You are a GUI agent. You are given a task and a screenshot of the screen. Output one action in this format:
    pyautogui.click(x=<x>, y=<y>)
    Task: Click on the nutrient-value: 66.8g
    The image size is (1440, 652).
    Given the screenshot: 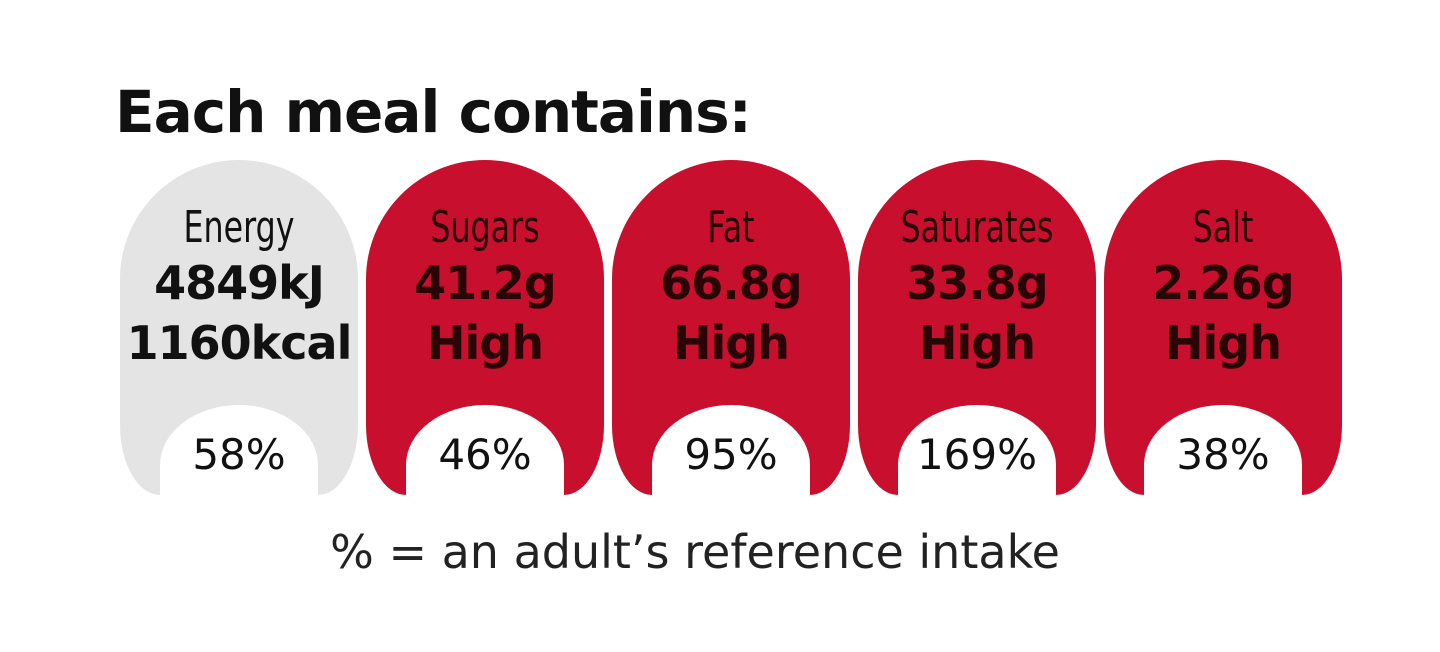 What is the action you would take?
    pyautogui.click(x=731, y=283)
    